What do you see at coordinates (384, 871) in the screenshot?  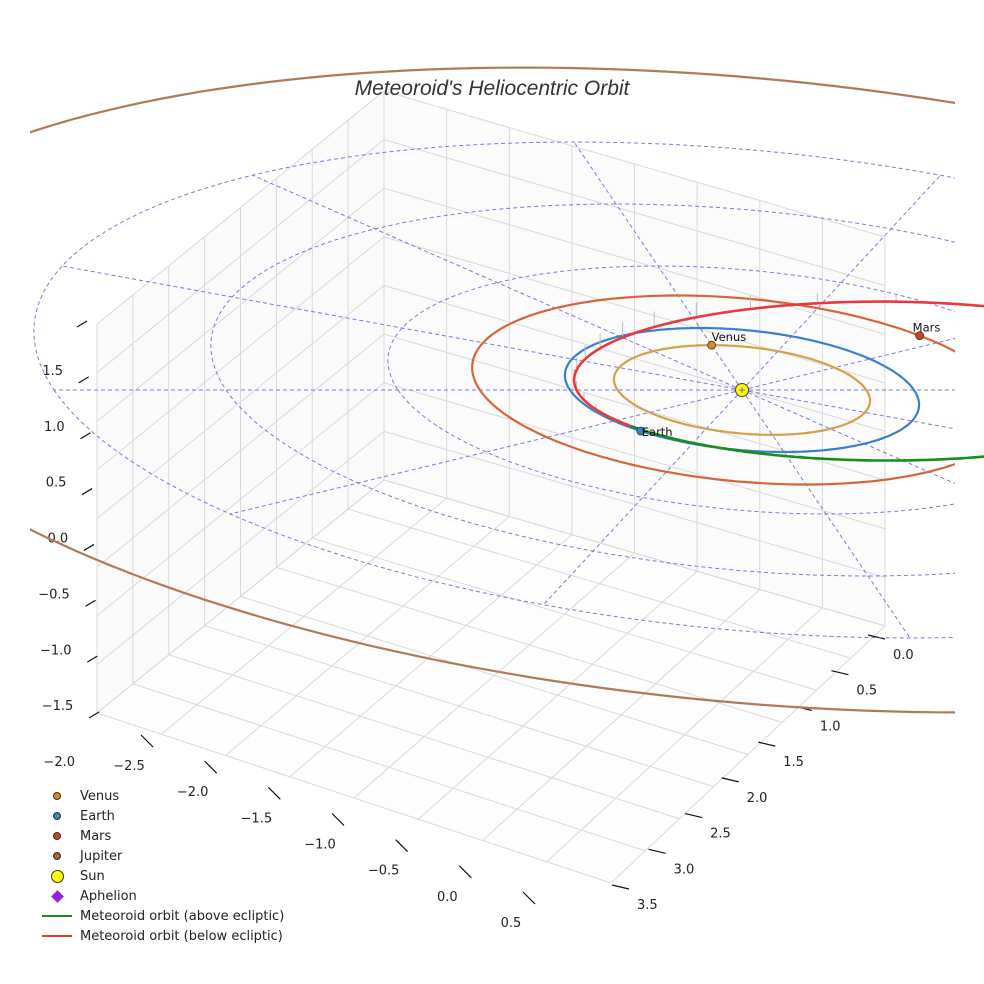 I see `x-tick-label: −0.5` at bounding box center [384, 871].